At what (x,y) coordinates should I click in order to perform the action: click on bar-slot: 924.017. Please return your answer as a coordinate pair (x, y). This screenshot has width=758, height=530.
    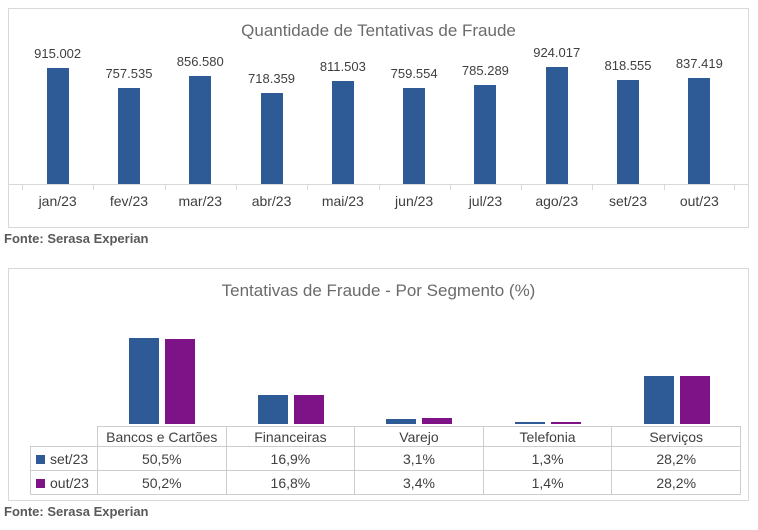
    Looking at the image, I should click on (556, 114).